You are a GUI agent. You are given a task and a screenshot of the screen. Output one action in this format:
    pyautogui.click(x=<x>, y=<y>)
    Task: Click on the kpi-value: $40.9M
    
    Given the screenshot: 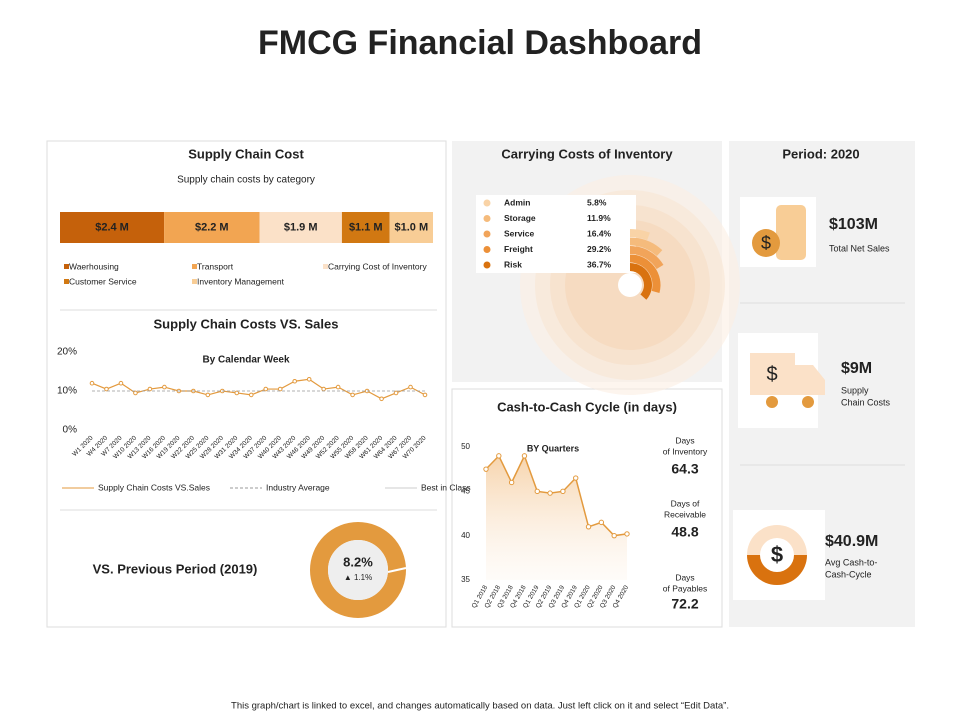 What is the action you would take?
    pyautogui.click(x=851, y=541)
    